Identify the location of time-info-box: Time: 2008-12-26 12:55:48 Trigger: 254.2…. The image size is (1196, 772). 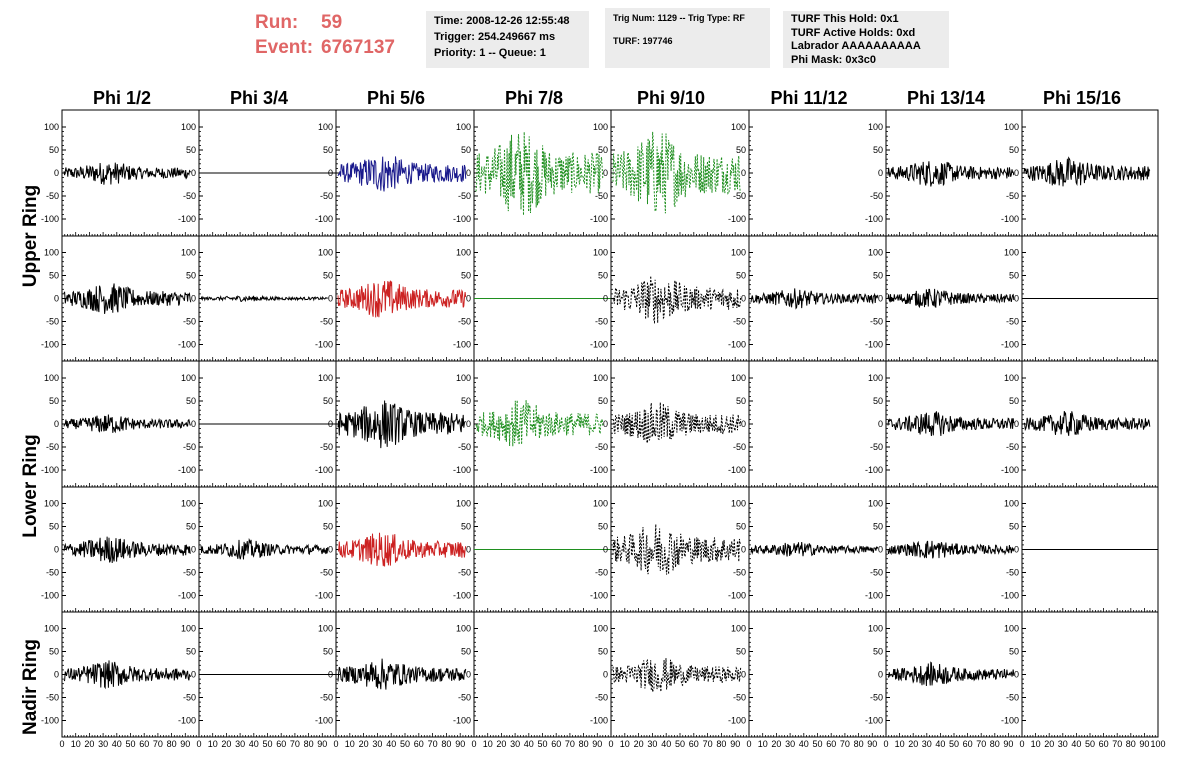
(507, 39).